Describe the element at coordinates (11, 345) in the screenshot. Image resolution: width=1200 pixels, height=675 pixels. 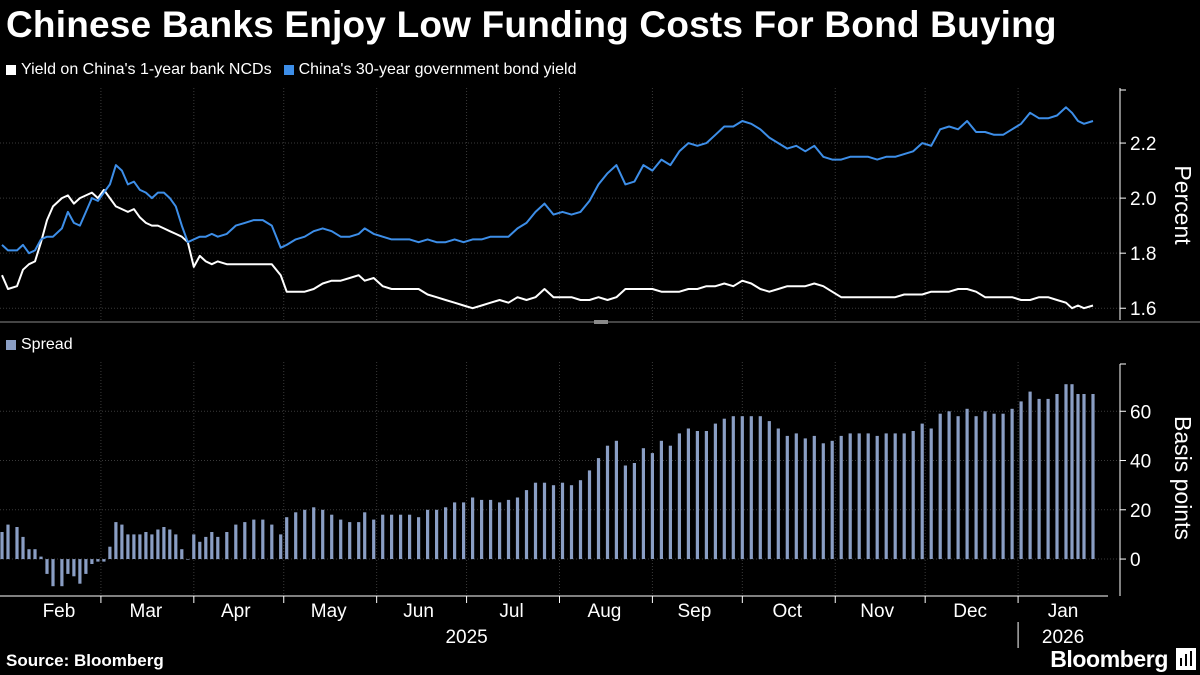
I see `legend-swatch-spread` at that location.